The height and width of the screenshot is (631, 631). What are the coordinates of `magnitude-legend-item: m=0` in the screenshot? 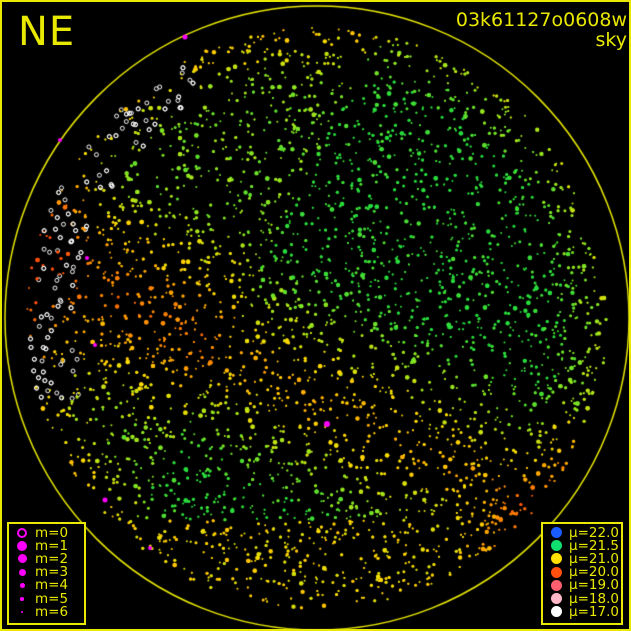 It's located at (46, 532).